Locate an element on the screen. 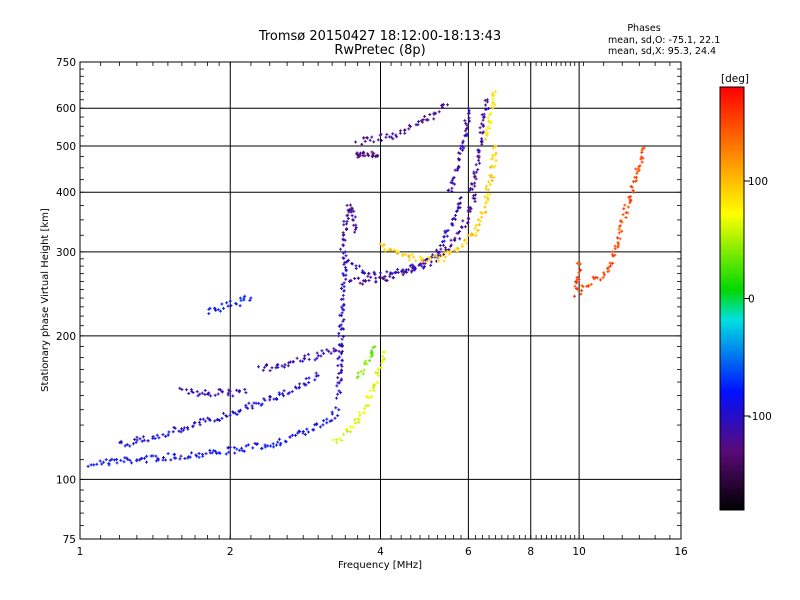 Image resolution: width=800 pixels, height=600 pixels. colorbar is located at coordinates (732, 298).